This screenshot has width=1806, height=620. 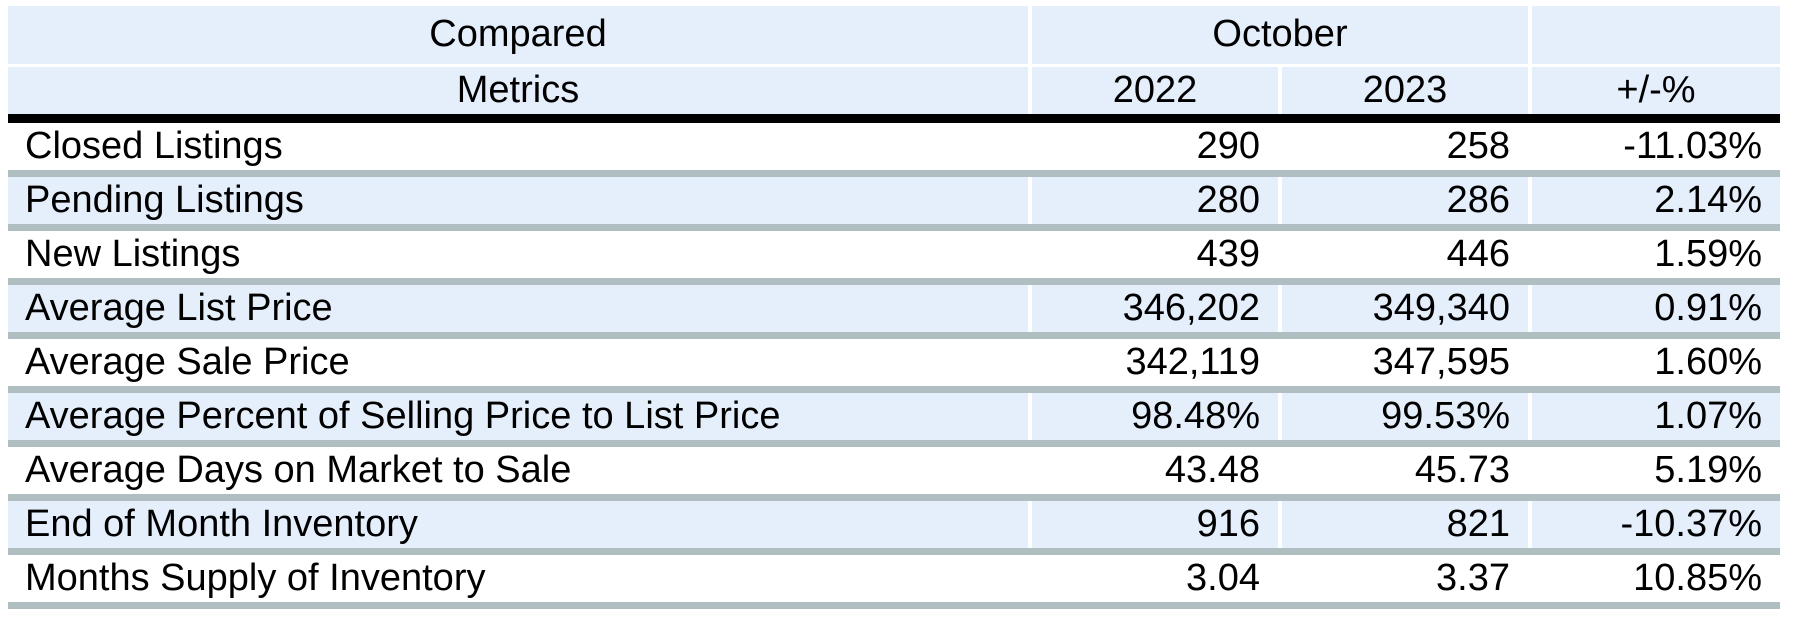 What do you see at coordinates (1154, 364) in the screenshot?
I see `year-2022-value-cell: 342,119` at bounding box center [1154, 364].